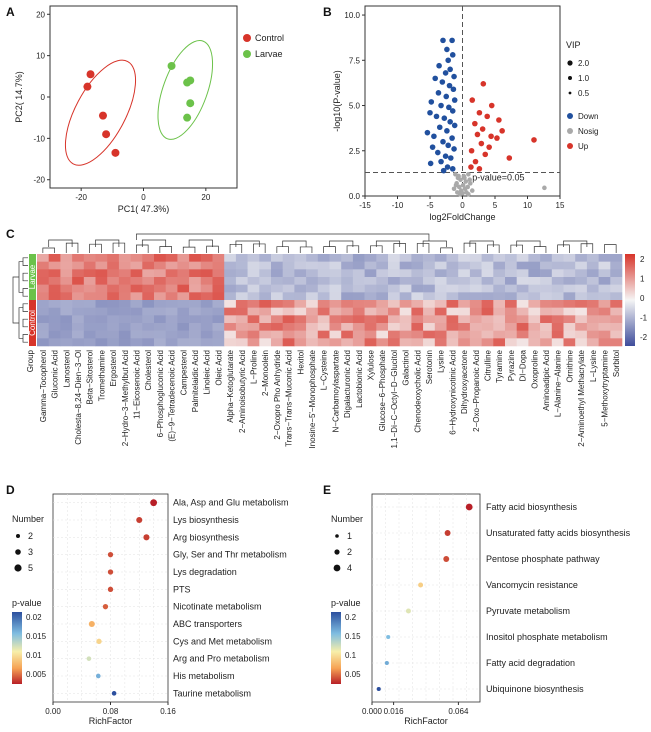 This screenshot has height=732, width=651. What do you see at coordinates (349, 552) in the screenshot?
I see `enrich-e-size-legend-label: 2` at bounding box center [349, 552].